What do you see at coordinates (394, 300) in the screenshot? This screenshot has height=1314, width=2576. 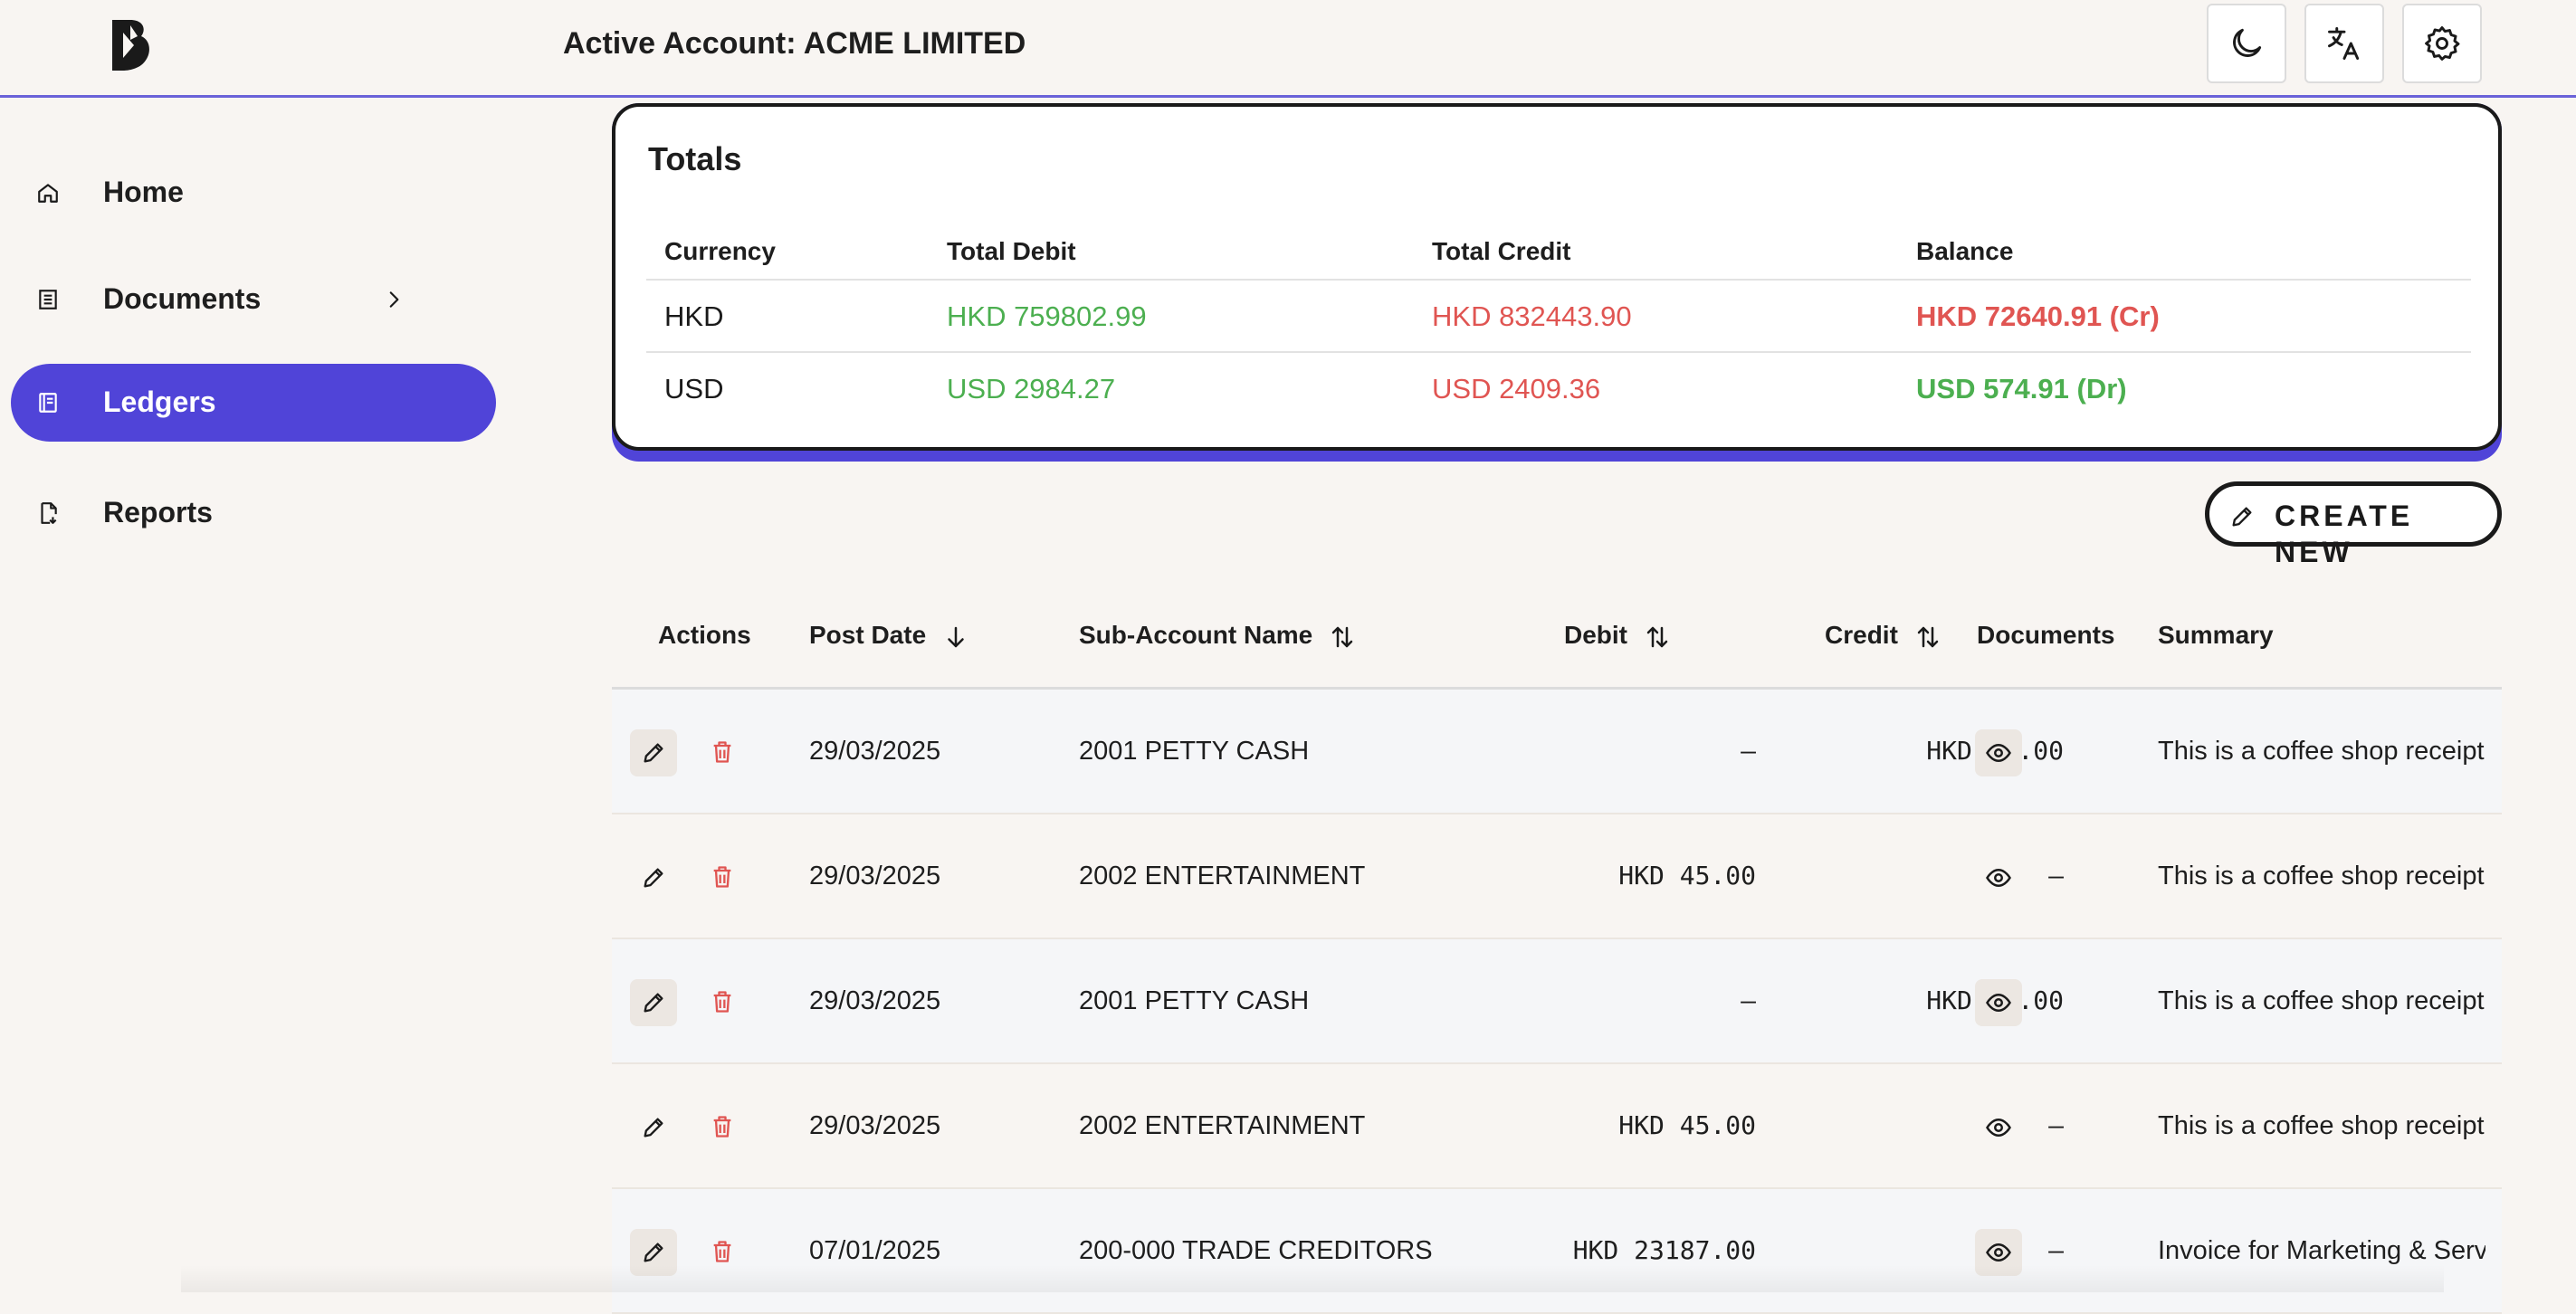 I see `chevron-right-icon` at bounding box center [394, 300].